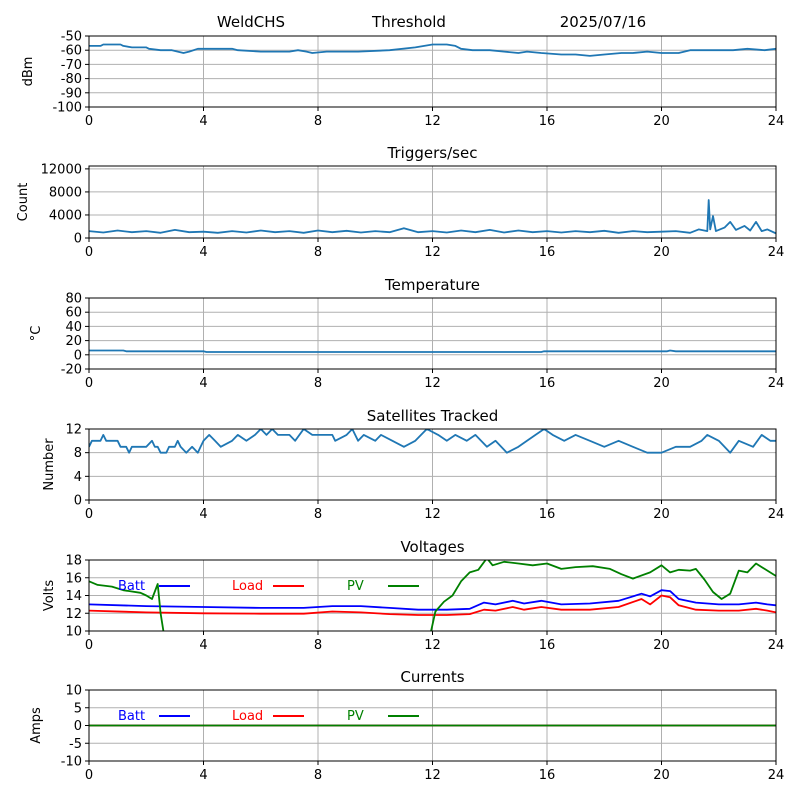  What do you see at coordinates (67, 108) in the screenshot?
I see `y-tick-label: -100` at bounding box center [67, 108].